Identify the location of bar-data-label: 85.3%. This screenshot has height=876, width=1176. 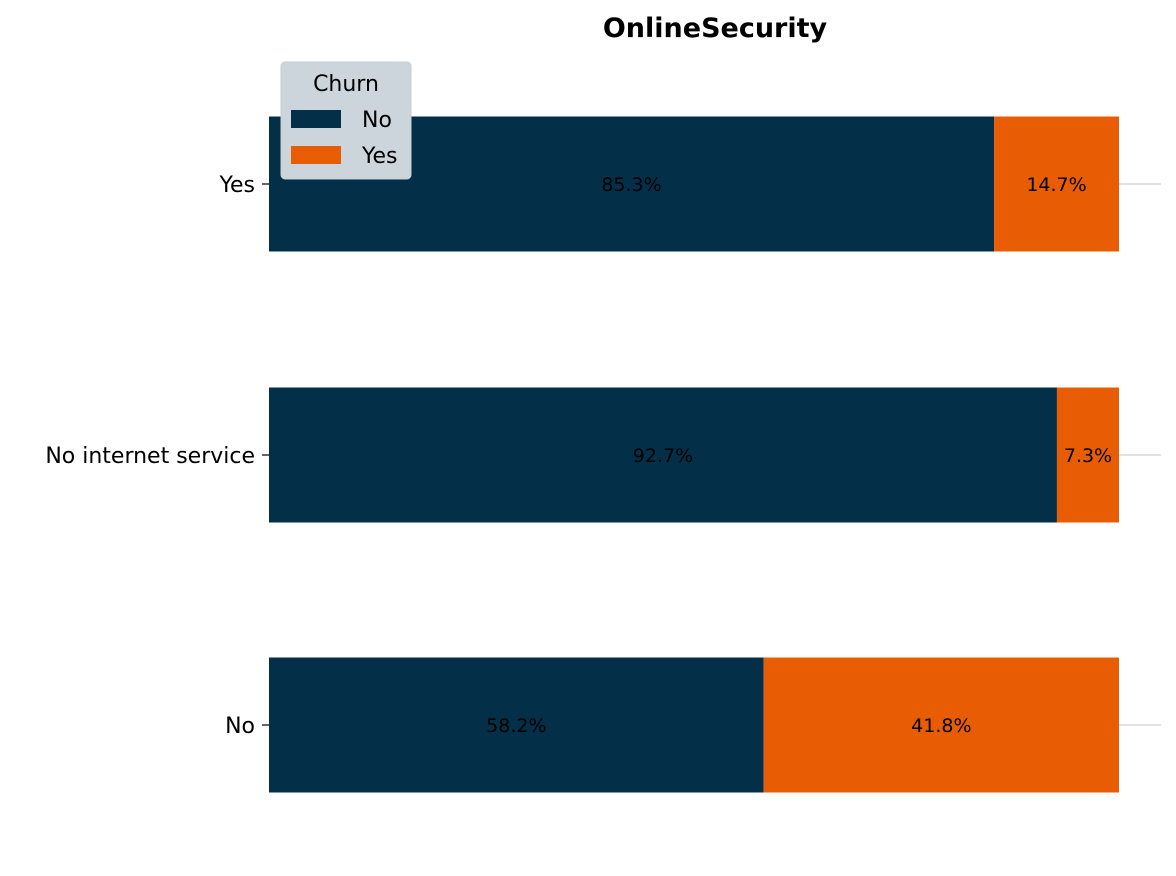
(631, 185).